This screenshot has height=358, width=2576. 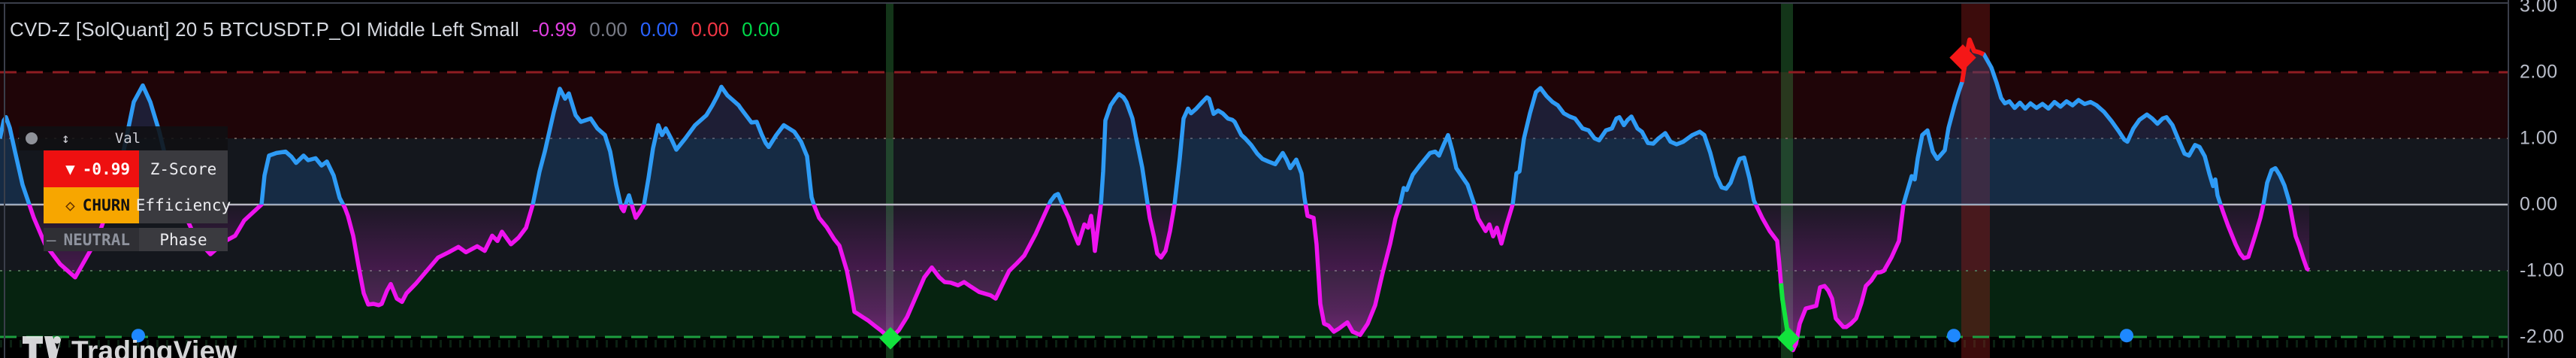 What do you see at coordinates (2539, 8) in the screenshot?
I see `scale-label: 3.00` at bounding box center [2539, 8].